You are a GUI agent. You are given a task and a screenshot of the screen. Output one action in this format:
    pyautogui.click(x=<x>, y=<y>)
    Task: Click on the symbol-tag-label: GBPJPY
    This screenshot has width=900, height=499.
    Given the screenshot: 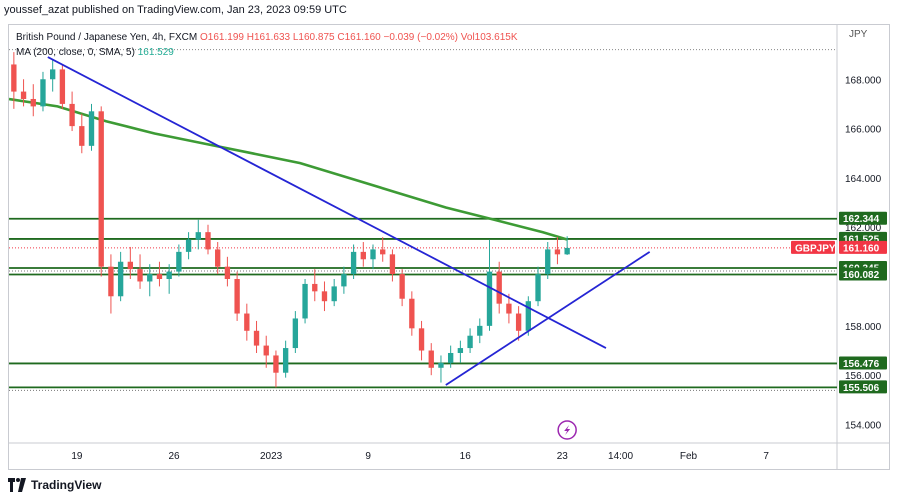 What is the action you would take?
    pyautogui.click(x=815, y=248)
    